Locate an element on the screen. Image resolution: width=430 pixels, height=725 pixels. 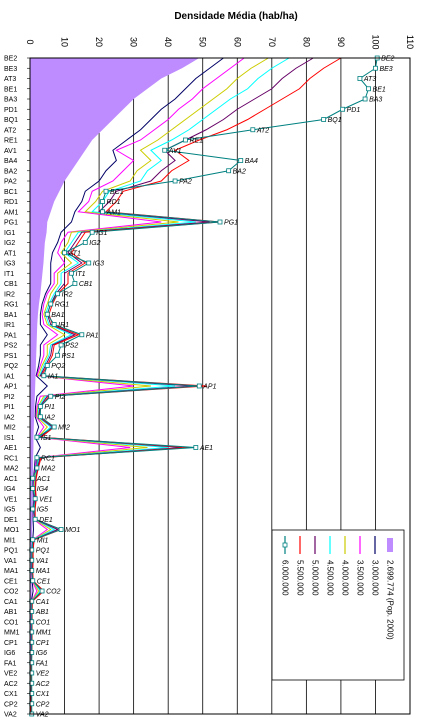
category-label: VE1 is located at coordinates (10, 499).